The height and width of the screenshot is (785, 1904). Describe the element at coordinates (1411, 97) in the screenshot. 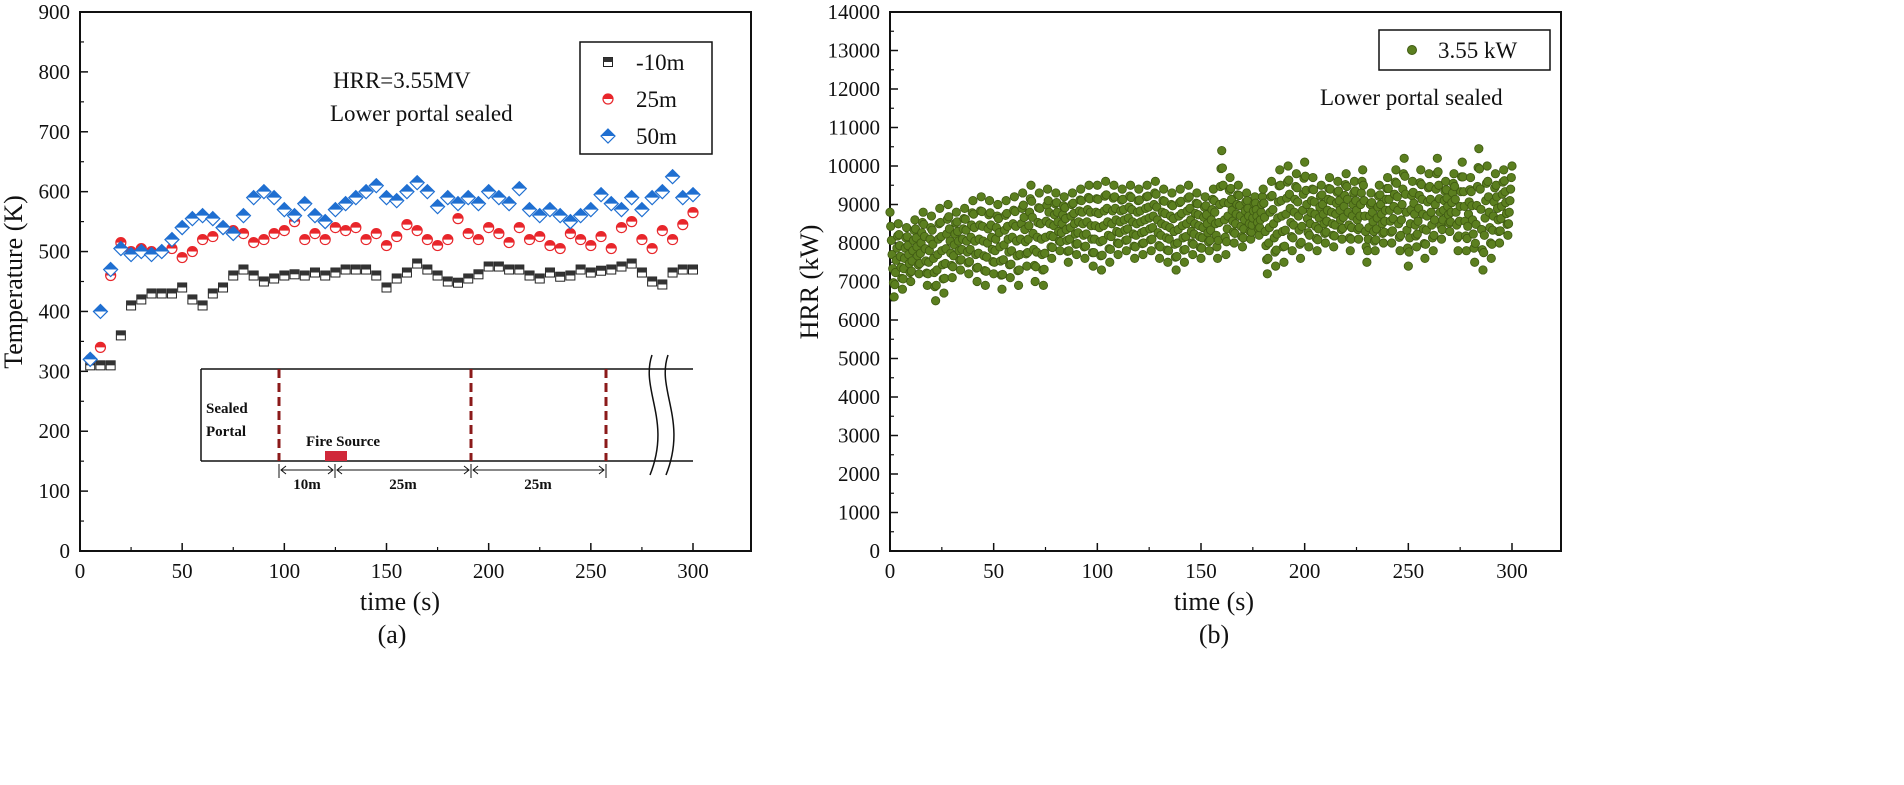

I see `annotation-lower-portal-b: Lower portal sealed` at that location.